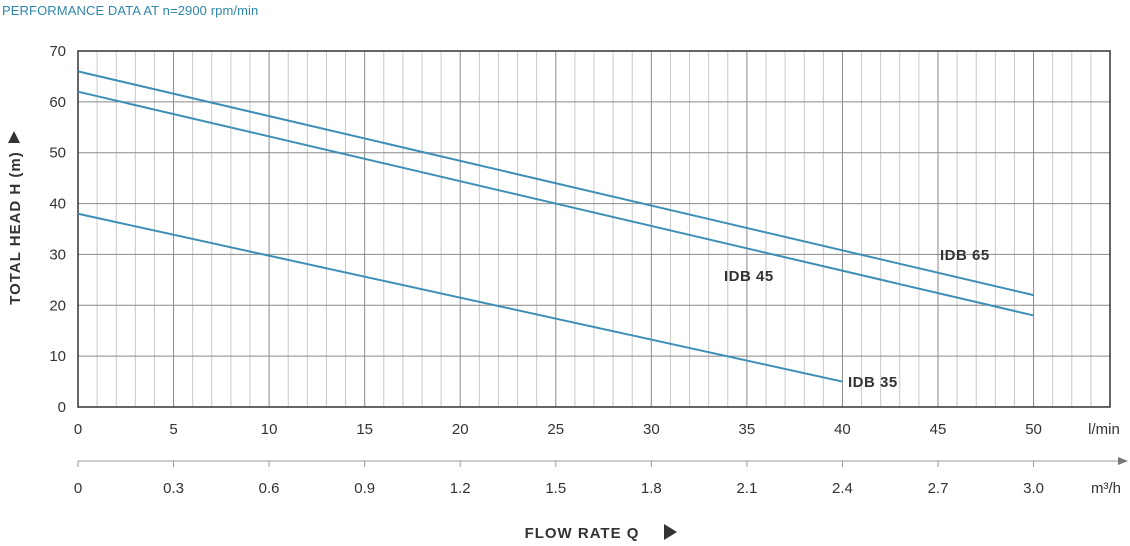 This screenshot has width=1130, height=546. I want to click on y-tick-label: 20, so click(57, 305).